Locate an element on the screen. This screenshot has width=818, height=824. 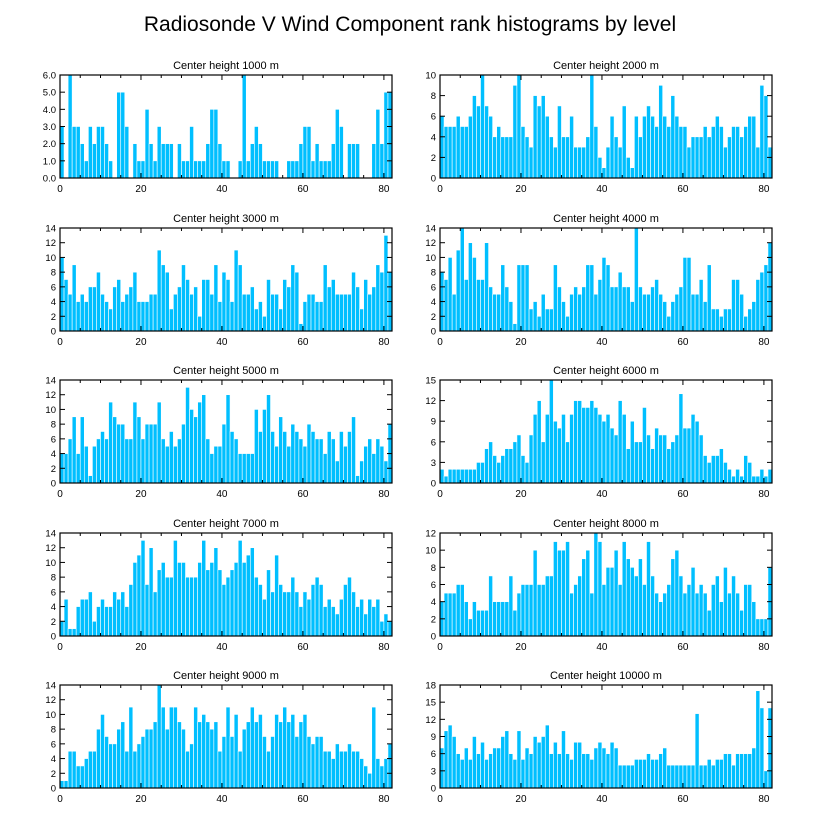
histogram-panel: Center height 6000 m 0 20 40 60 80 0 3 6 9 12 15 is located at coordinates (599, 432).